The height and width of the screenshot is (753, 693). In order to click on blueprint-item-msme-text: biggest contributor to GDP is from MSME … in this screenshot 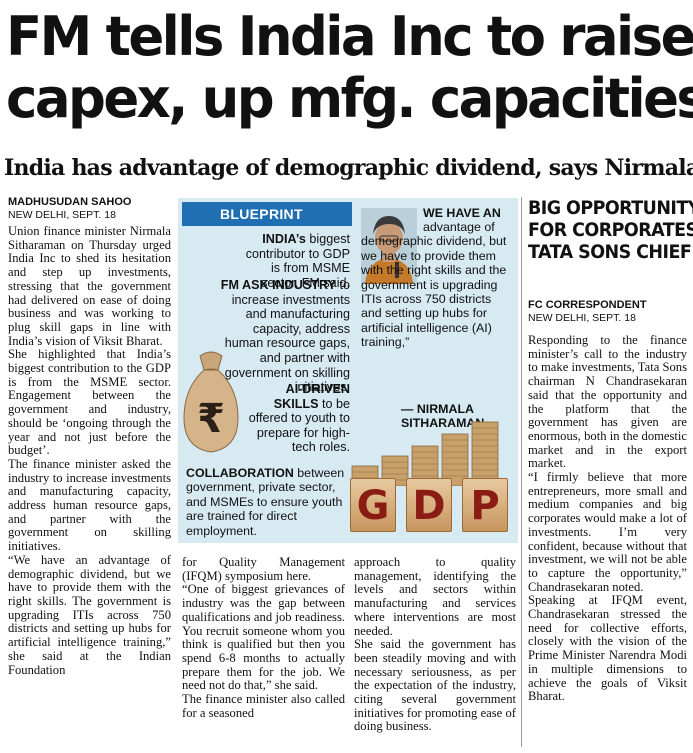, I will do `click(297, 261)`.